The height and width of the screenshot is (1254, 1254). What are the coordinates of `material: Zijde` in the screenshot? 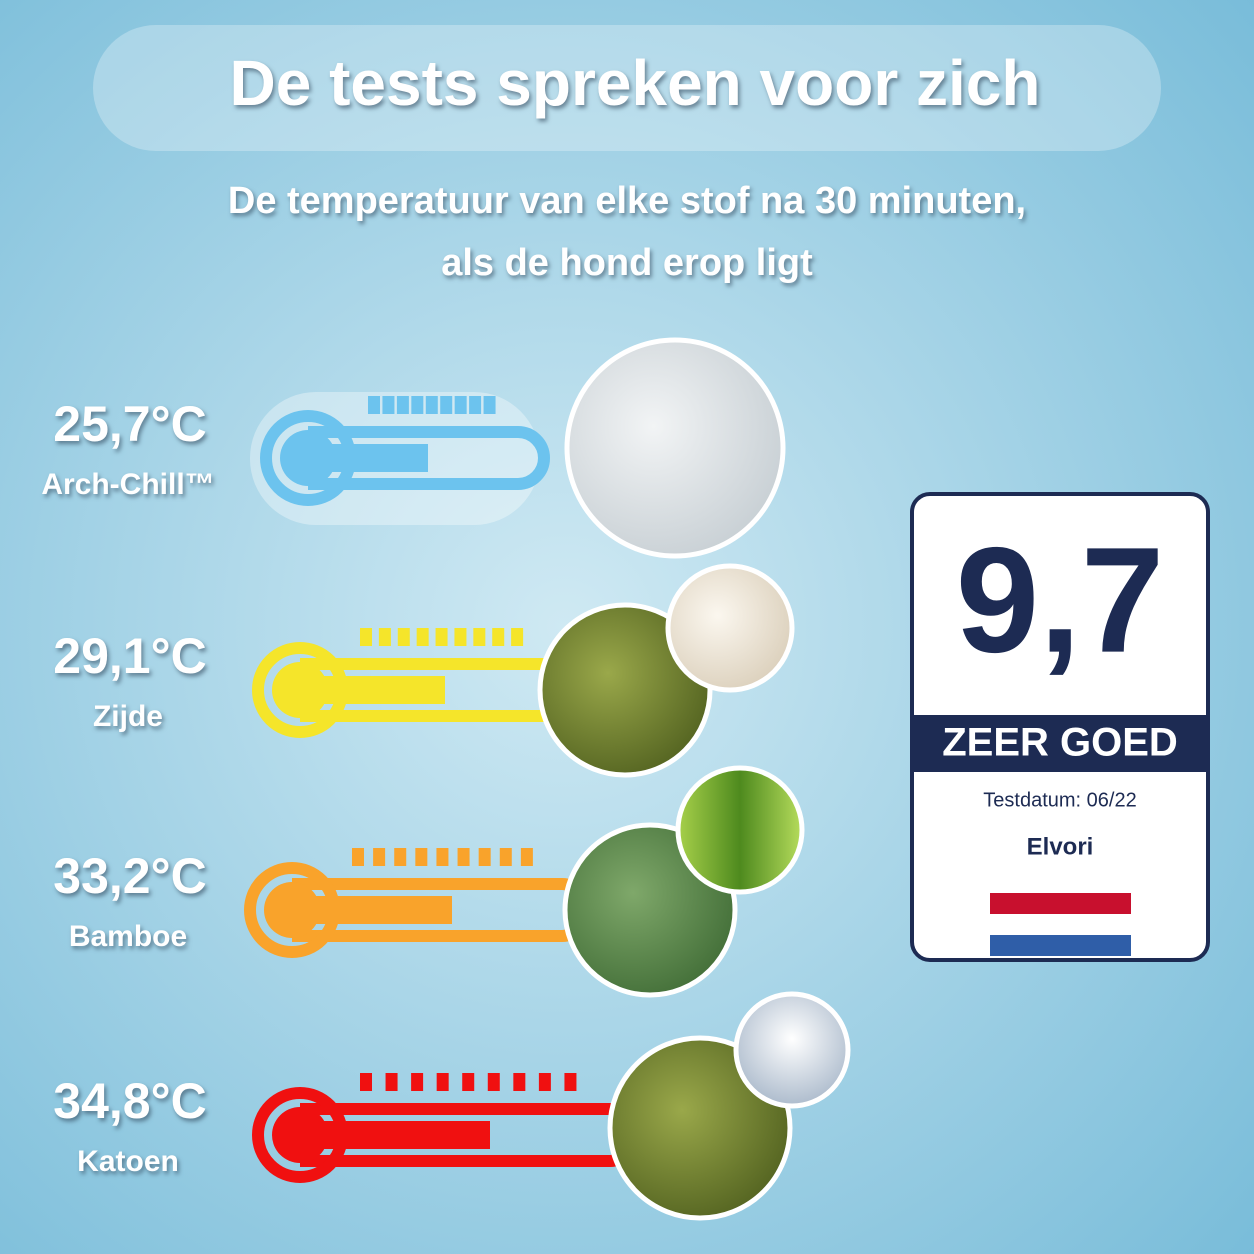 It's located at (128, 716).